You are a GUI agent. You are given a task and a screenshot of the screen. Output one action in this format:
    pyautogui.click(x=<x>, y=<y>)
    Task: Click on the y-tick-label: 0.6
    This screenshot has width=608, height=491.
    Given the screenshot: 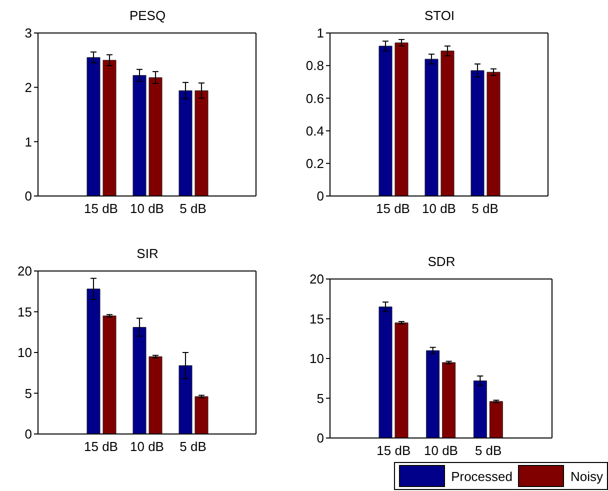 What is the action you would take?
    pyautogui.click(x=315, y=98)
    